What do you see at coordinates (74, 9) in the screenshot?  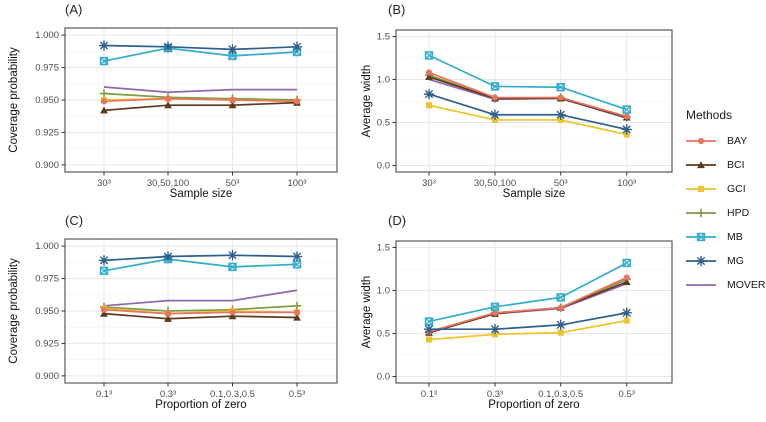 I see `panel-a-tag: (A)` at bounding box center [74, 9].